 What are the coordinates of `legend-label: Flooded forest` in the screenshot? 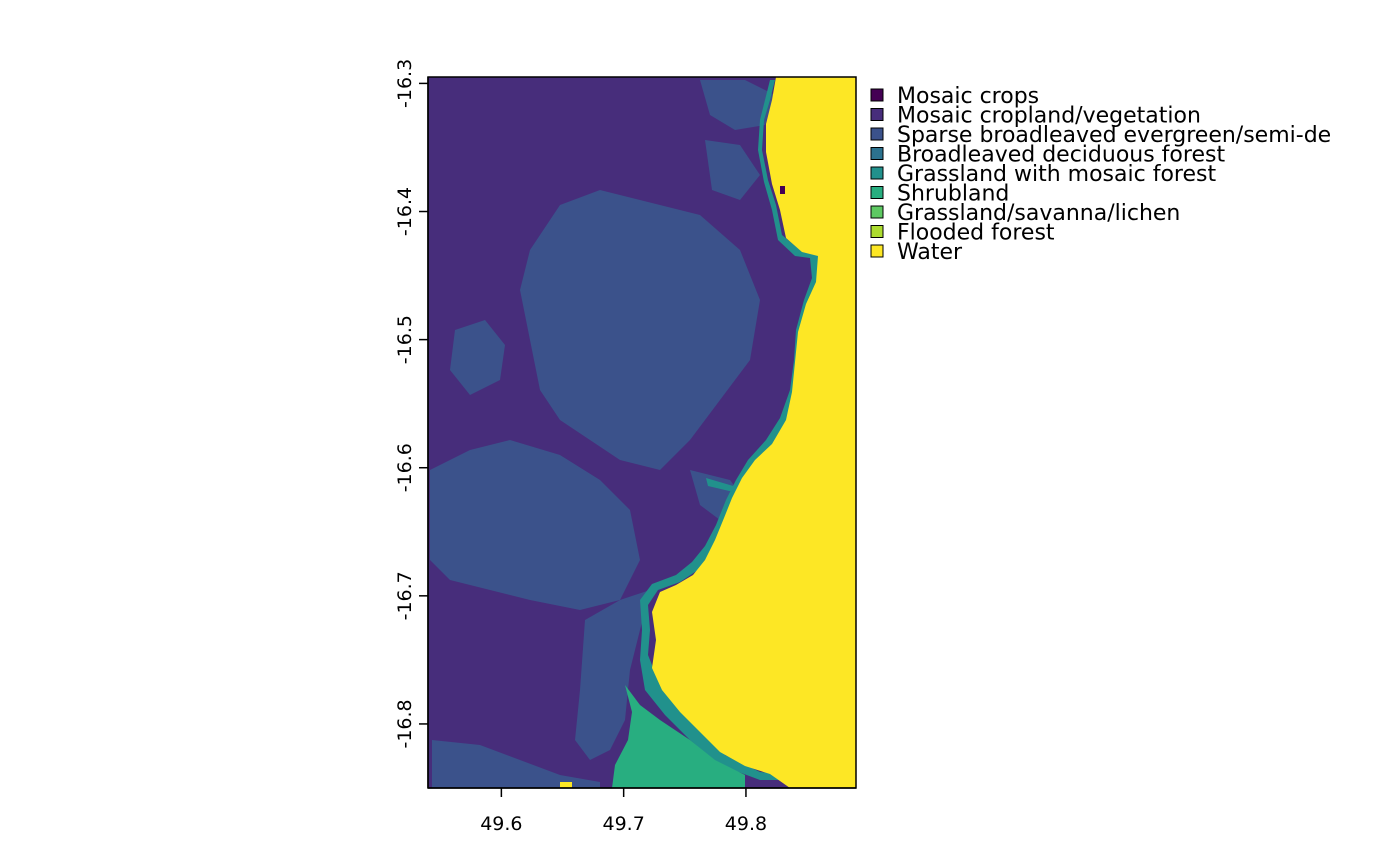 It's located at (976, 233).